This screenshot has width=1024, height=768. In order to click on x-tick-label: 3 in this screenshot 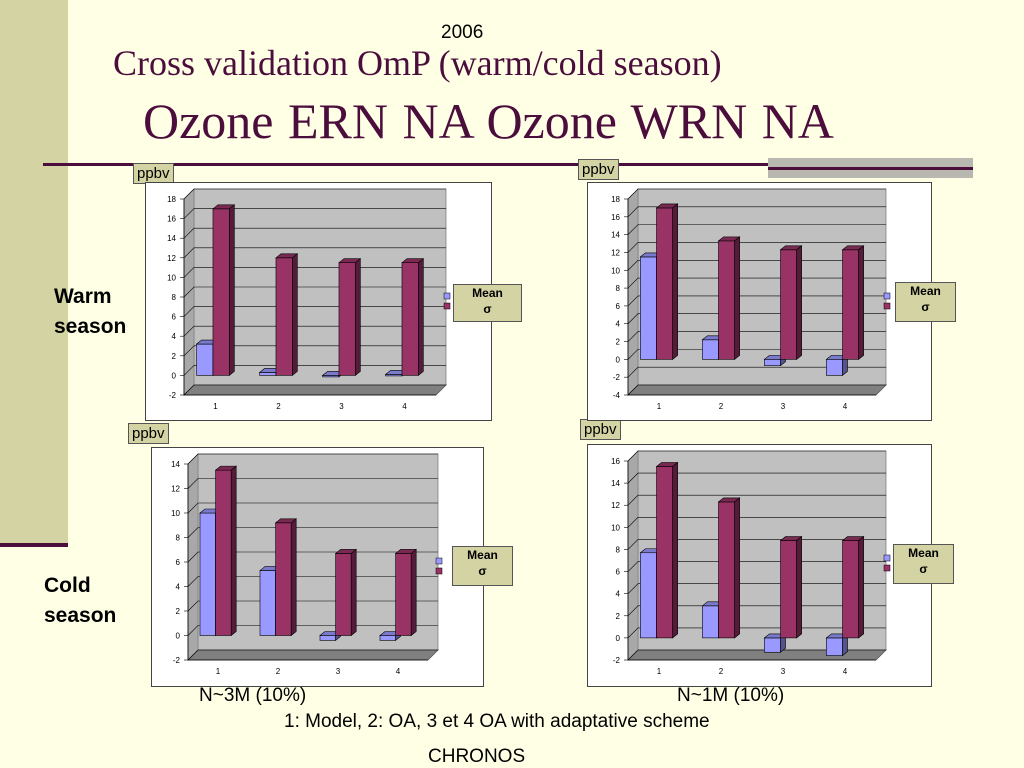, I will do `click(783, 671)`.